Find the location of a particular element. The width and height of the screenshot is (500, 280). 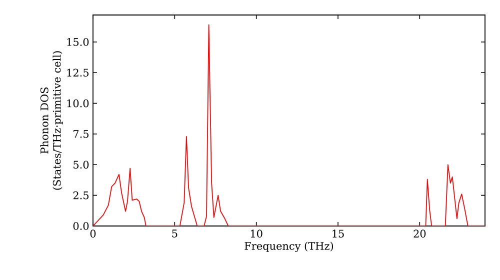

x-tick-label: 20 is located at coordinates (420, 234).